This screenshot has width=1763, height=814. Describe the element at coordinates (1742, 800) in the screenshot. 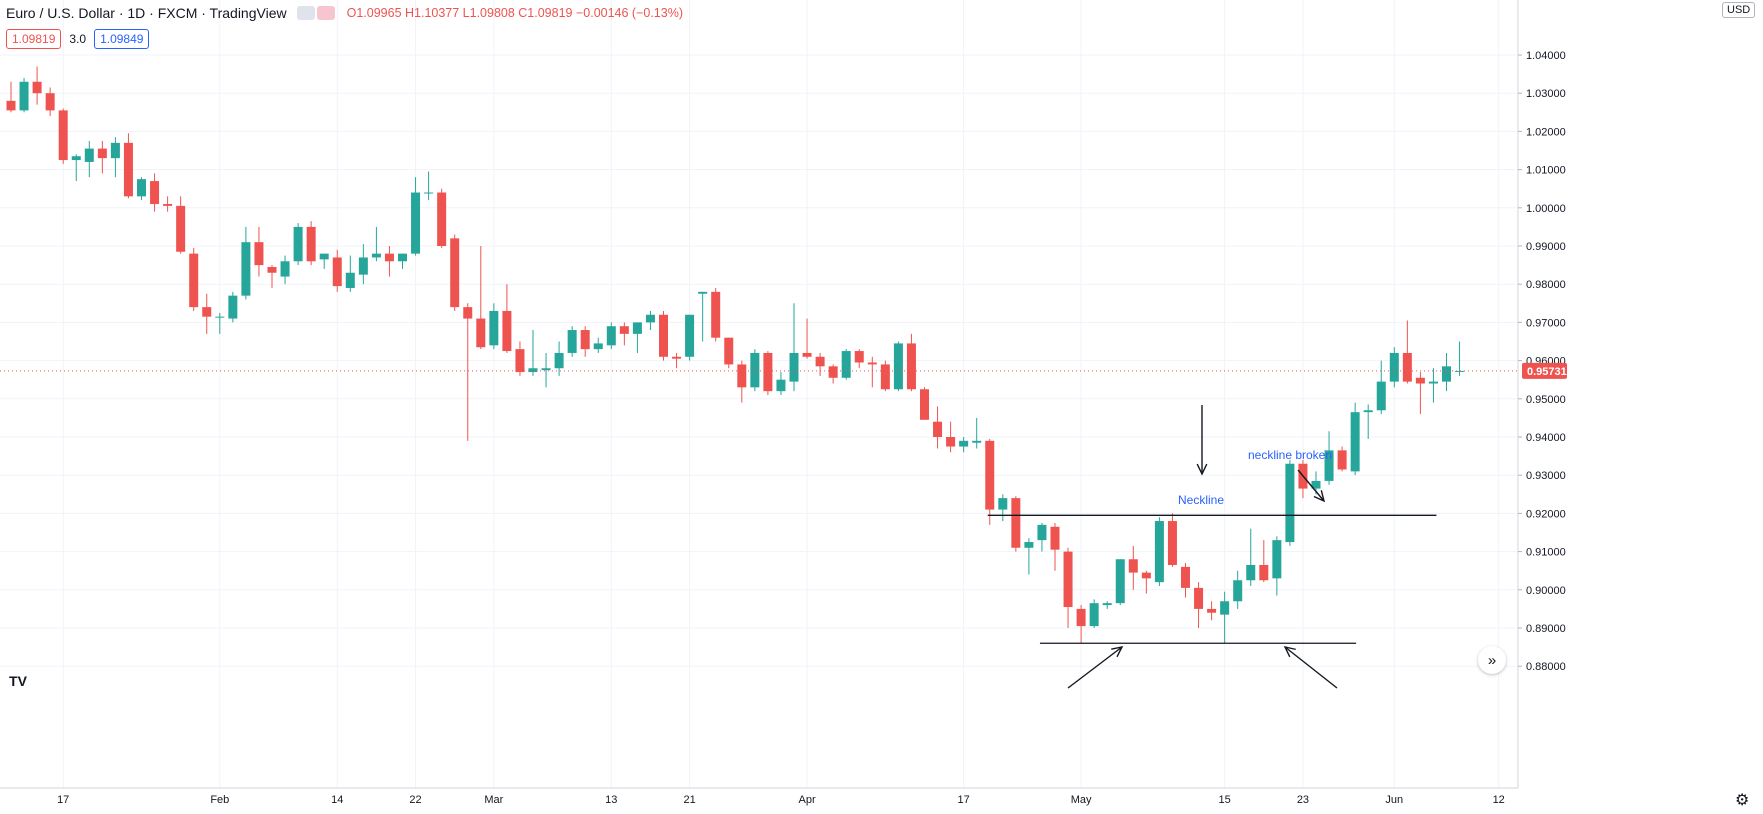

I see `settings-gear-icon: ⚙` at that location.